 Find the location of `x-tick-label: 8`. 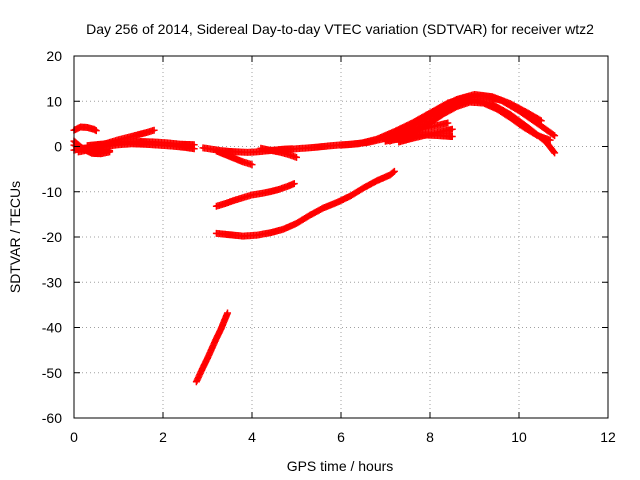

x-tick-label: 8 is located at coordinates (430, 437).